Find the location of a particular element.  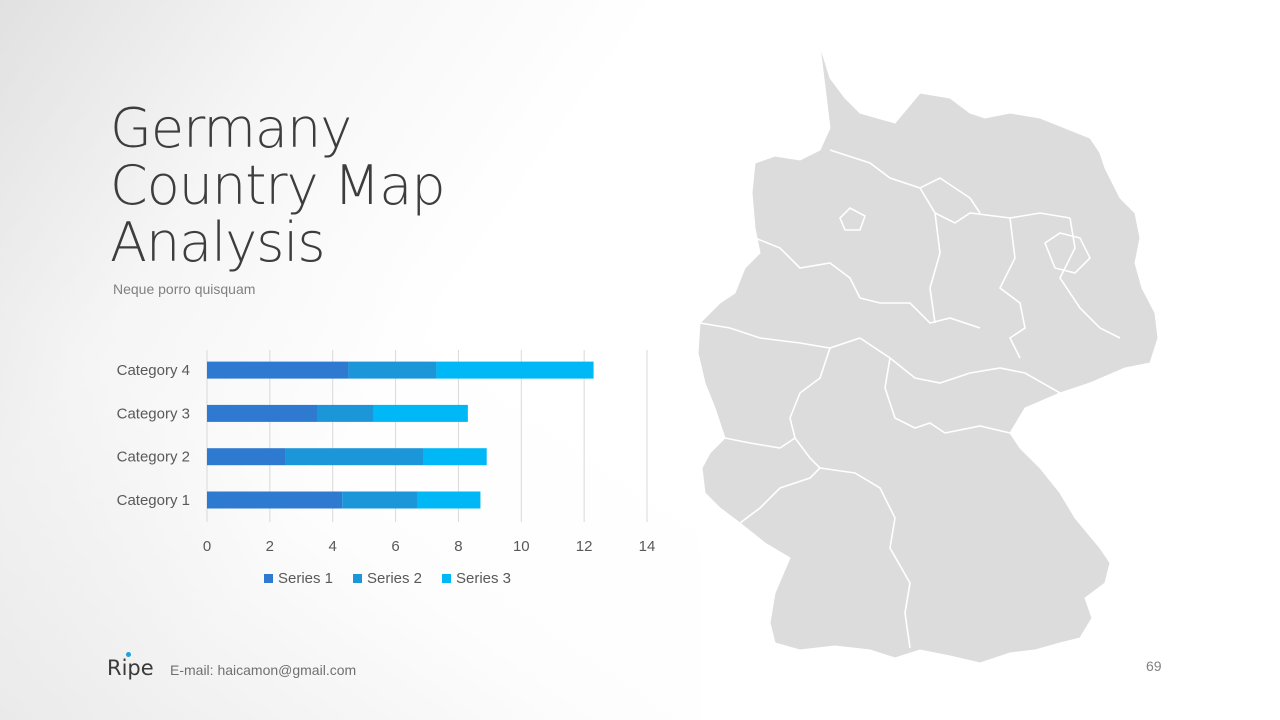

category-label: Category 4 is located at coordinates (153, 370).